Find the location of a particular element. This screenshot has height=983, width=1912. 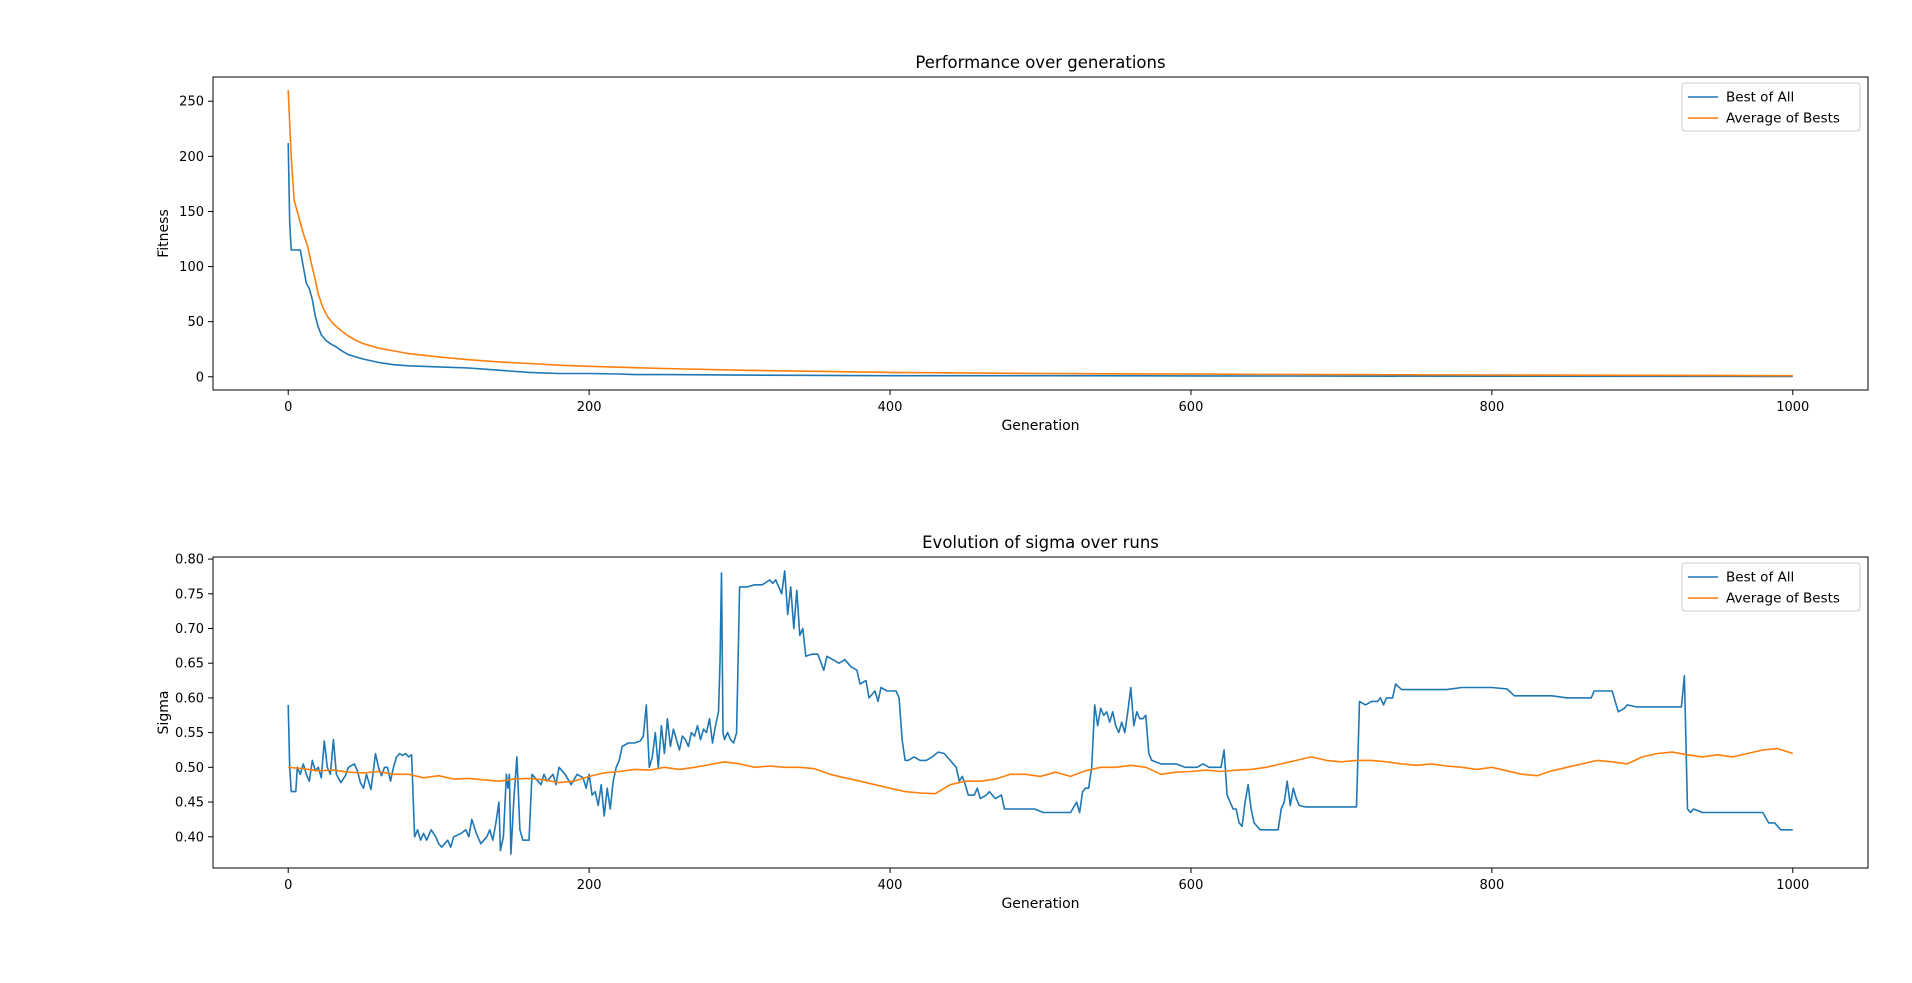

y-tick-label: 0.45 is located at coordinates (189, 803).